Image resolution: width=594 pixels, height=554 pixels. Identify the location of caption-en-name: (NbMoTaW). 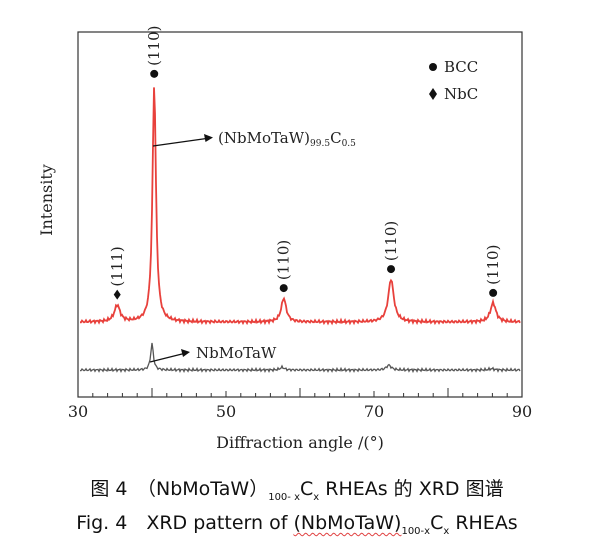
(347, 523).